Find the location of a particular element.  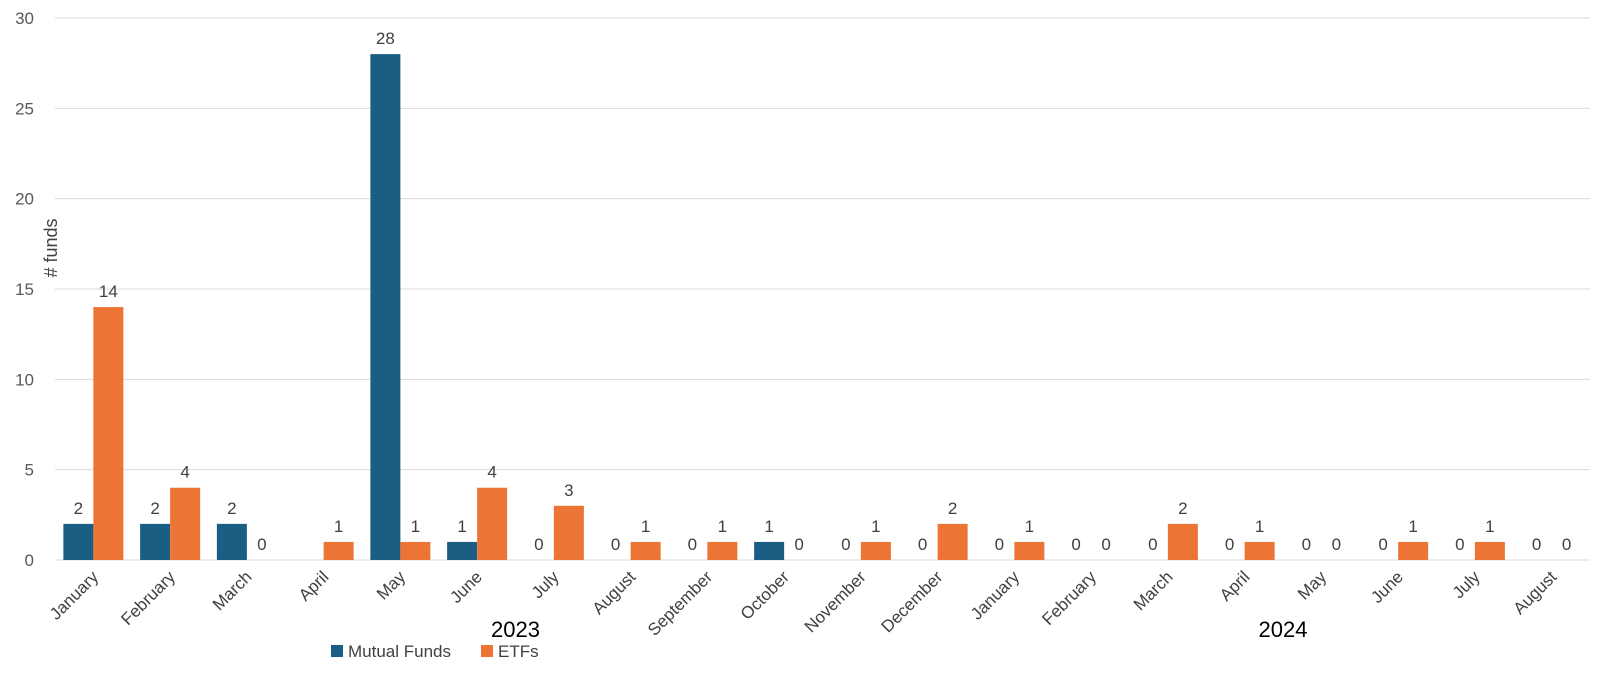

category-label: September is located at coordinates (680, 603).